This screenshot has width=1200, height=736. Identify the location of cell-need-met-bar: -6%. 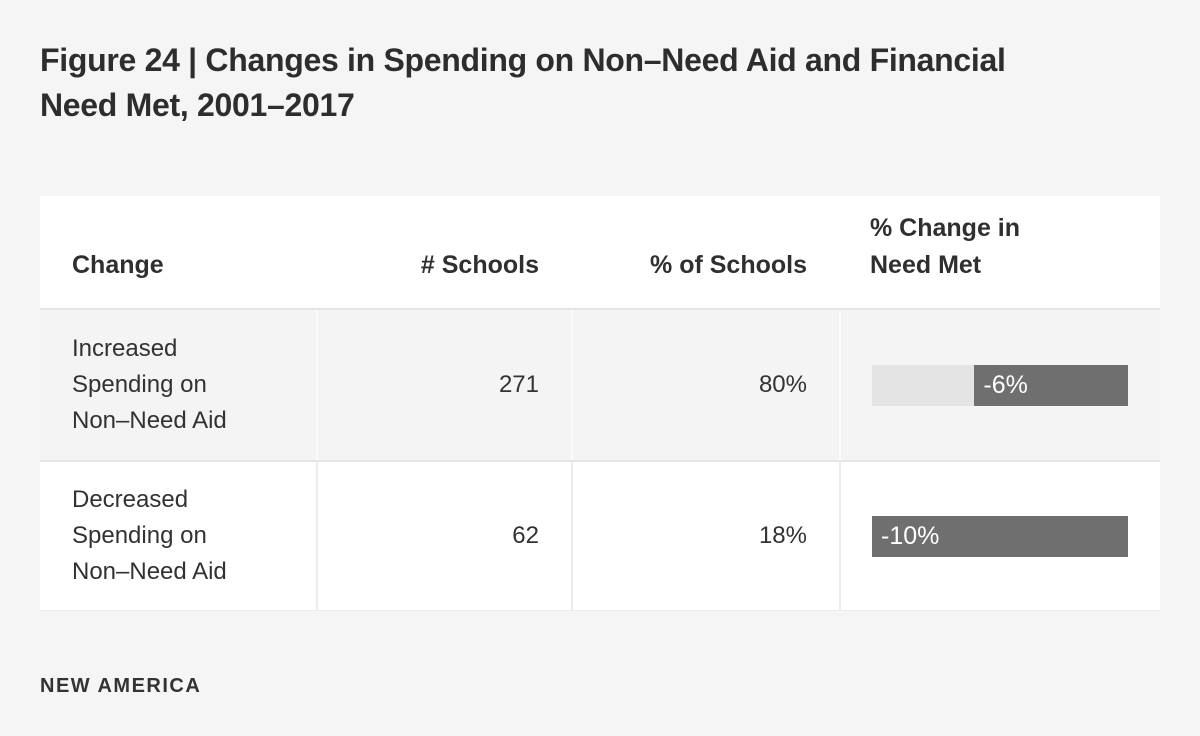
(999, 385).